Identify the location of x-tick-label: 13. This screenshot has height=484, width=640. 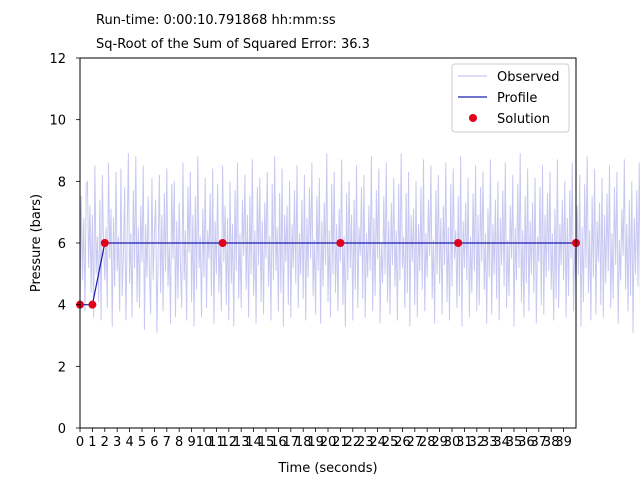
(241, 442).